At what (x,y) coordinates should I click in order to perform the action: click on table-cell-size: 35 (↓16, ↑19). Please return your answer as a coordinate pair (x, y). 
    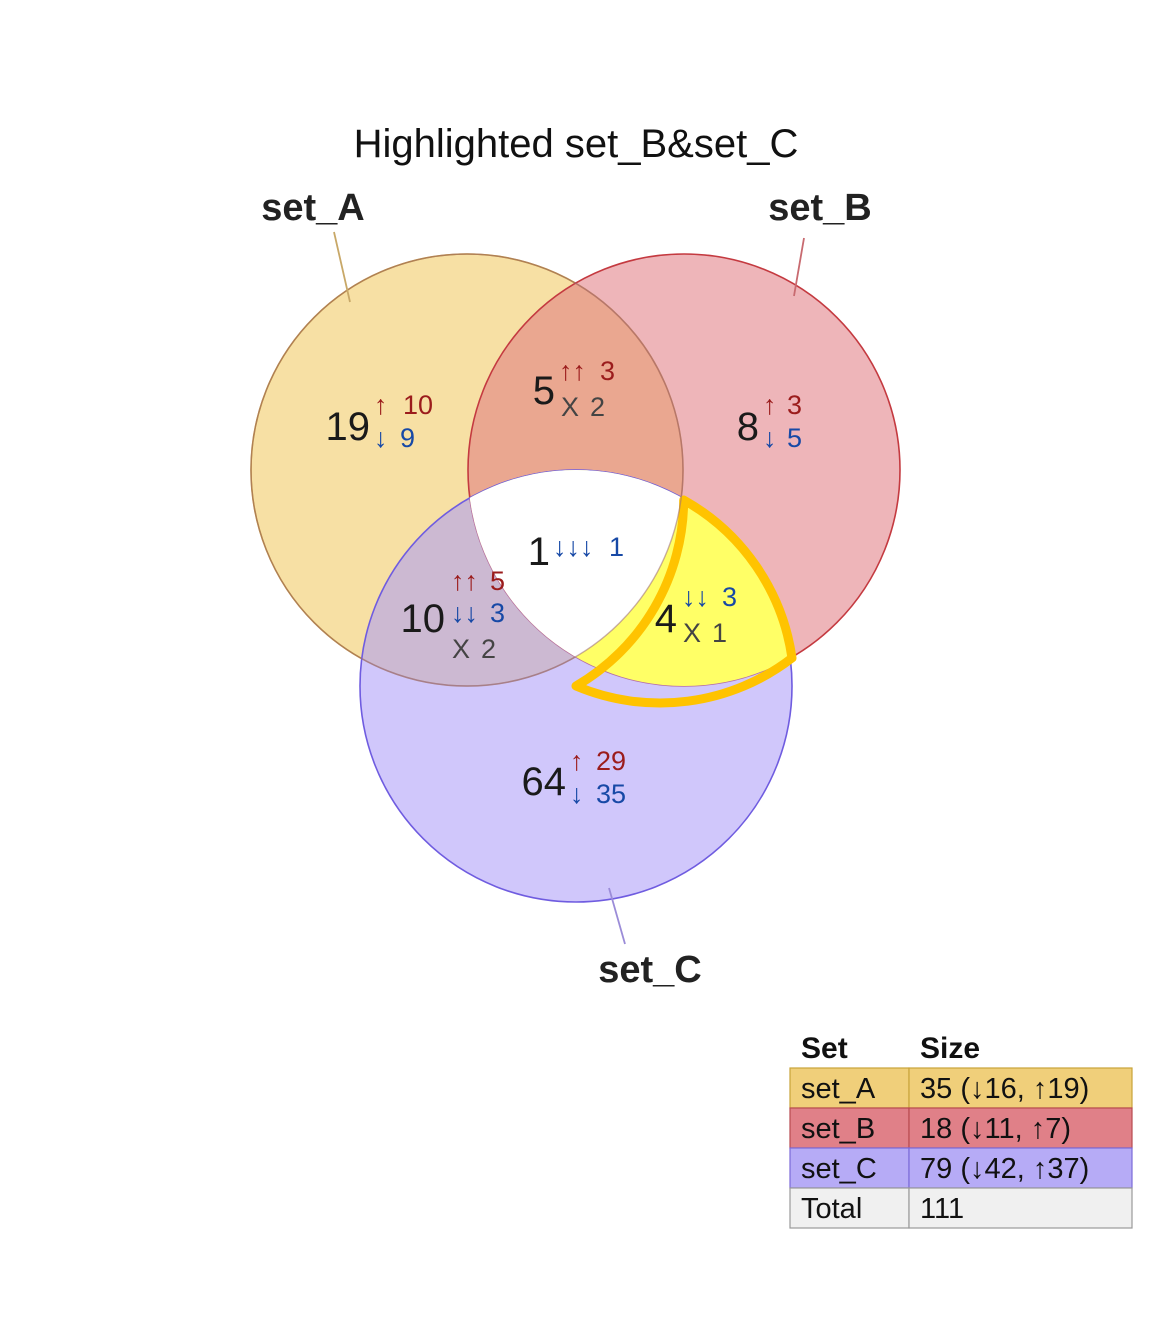
    Looking at the image, I should click on (1004, 1089).